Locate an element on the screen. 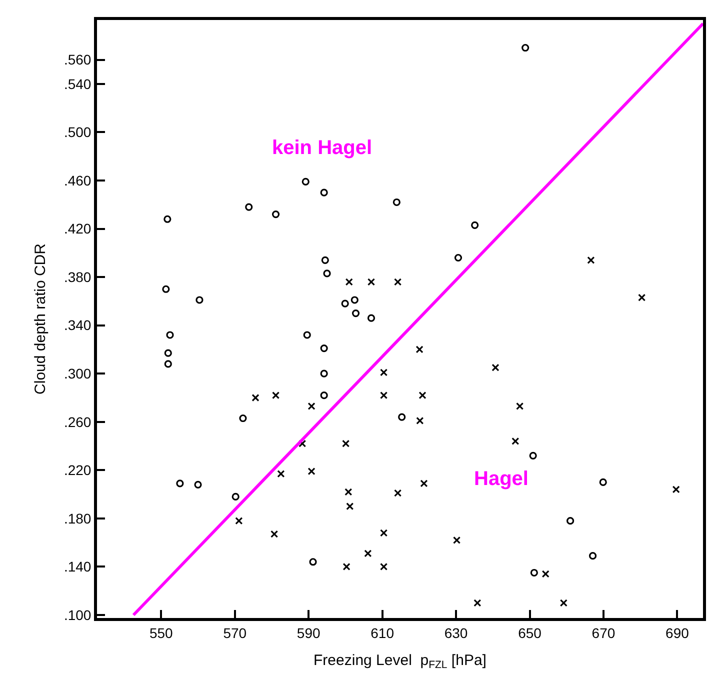  y-tick-label: .420 is located at coordinates (78, 228).